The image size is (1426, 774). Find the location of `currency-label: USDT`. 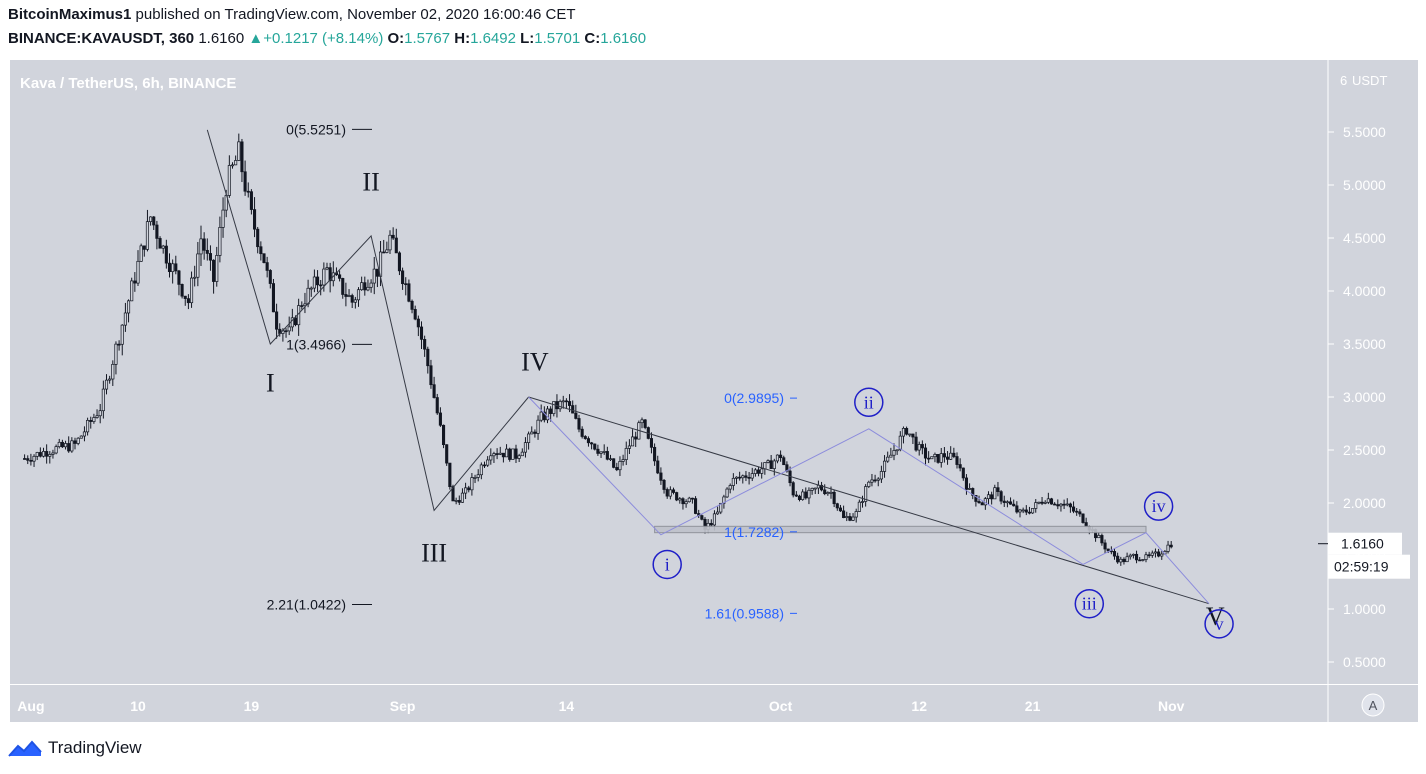

currency-label: USDT is located at coordinates (1369, 80).